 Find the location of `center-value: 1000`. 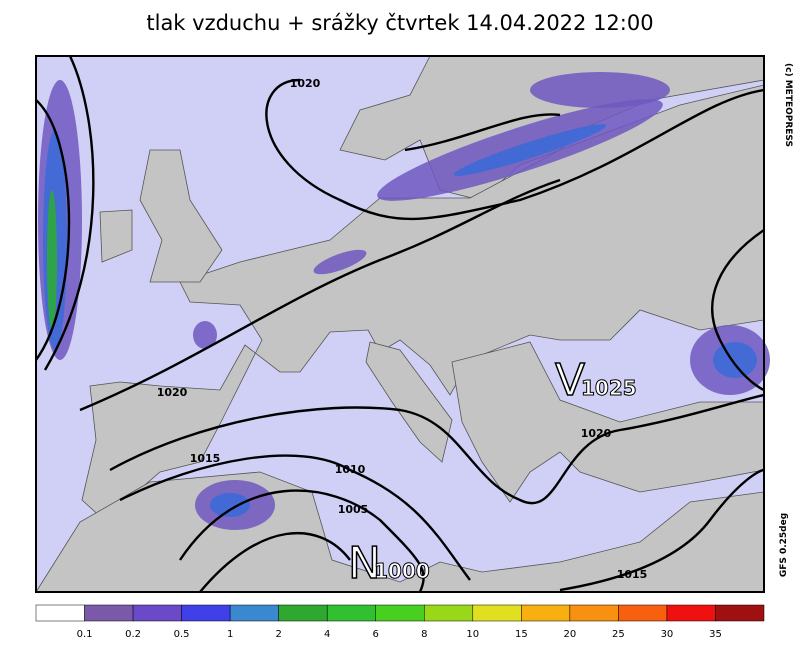

center-value: 1000 is located at coordinates (402, 571).